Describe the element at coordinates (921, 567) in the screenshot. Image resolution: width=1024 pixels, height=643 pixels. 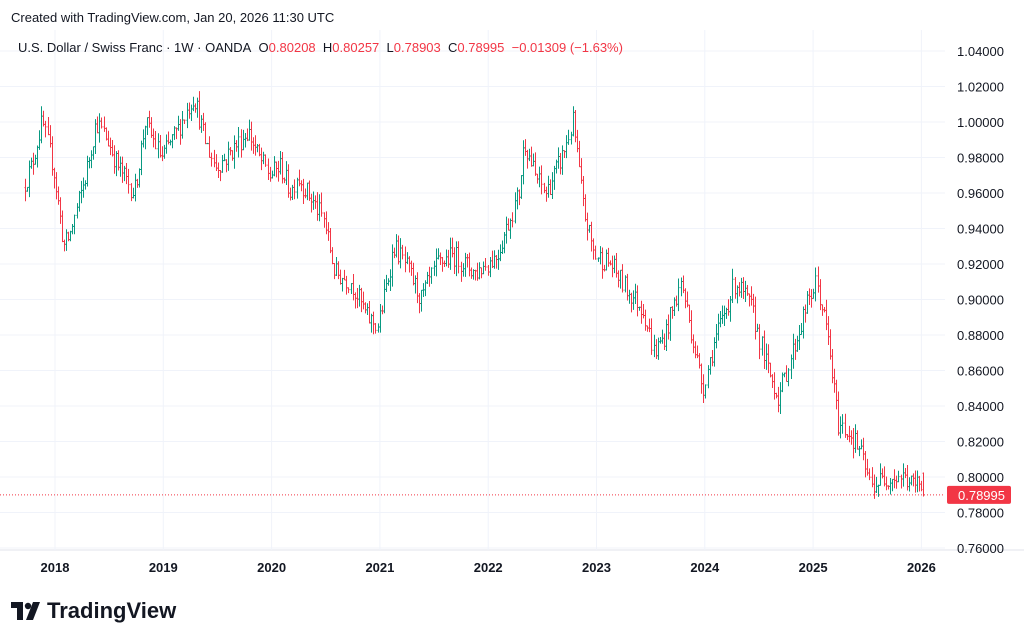
I see `x-tick-label: 2026` at that location.